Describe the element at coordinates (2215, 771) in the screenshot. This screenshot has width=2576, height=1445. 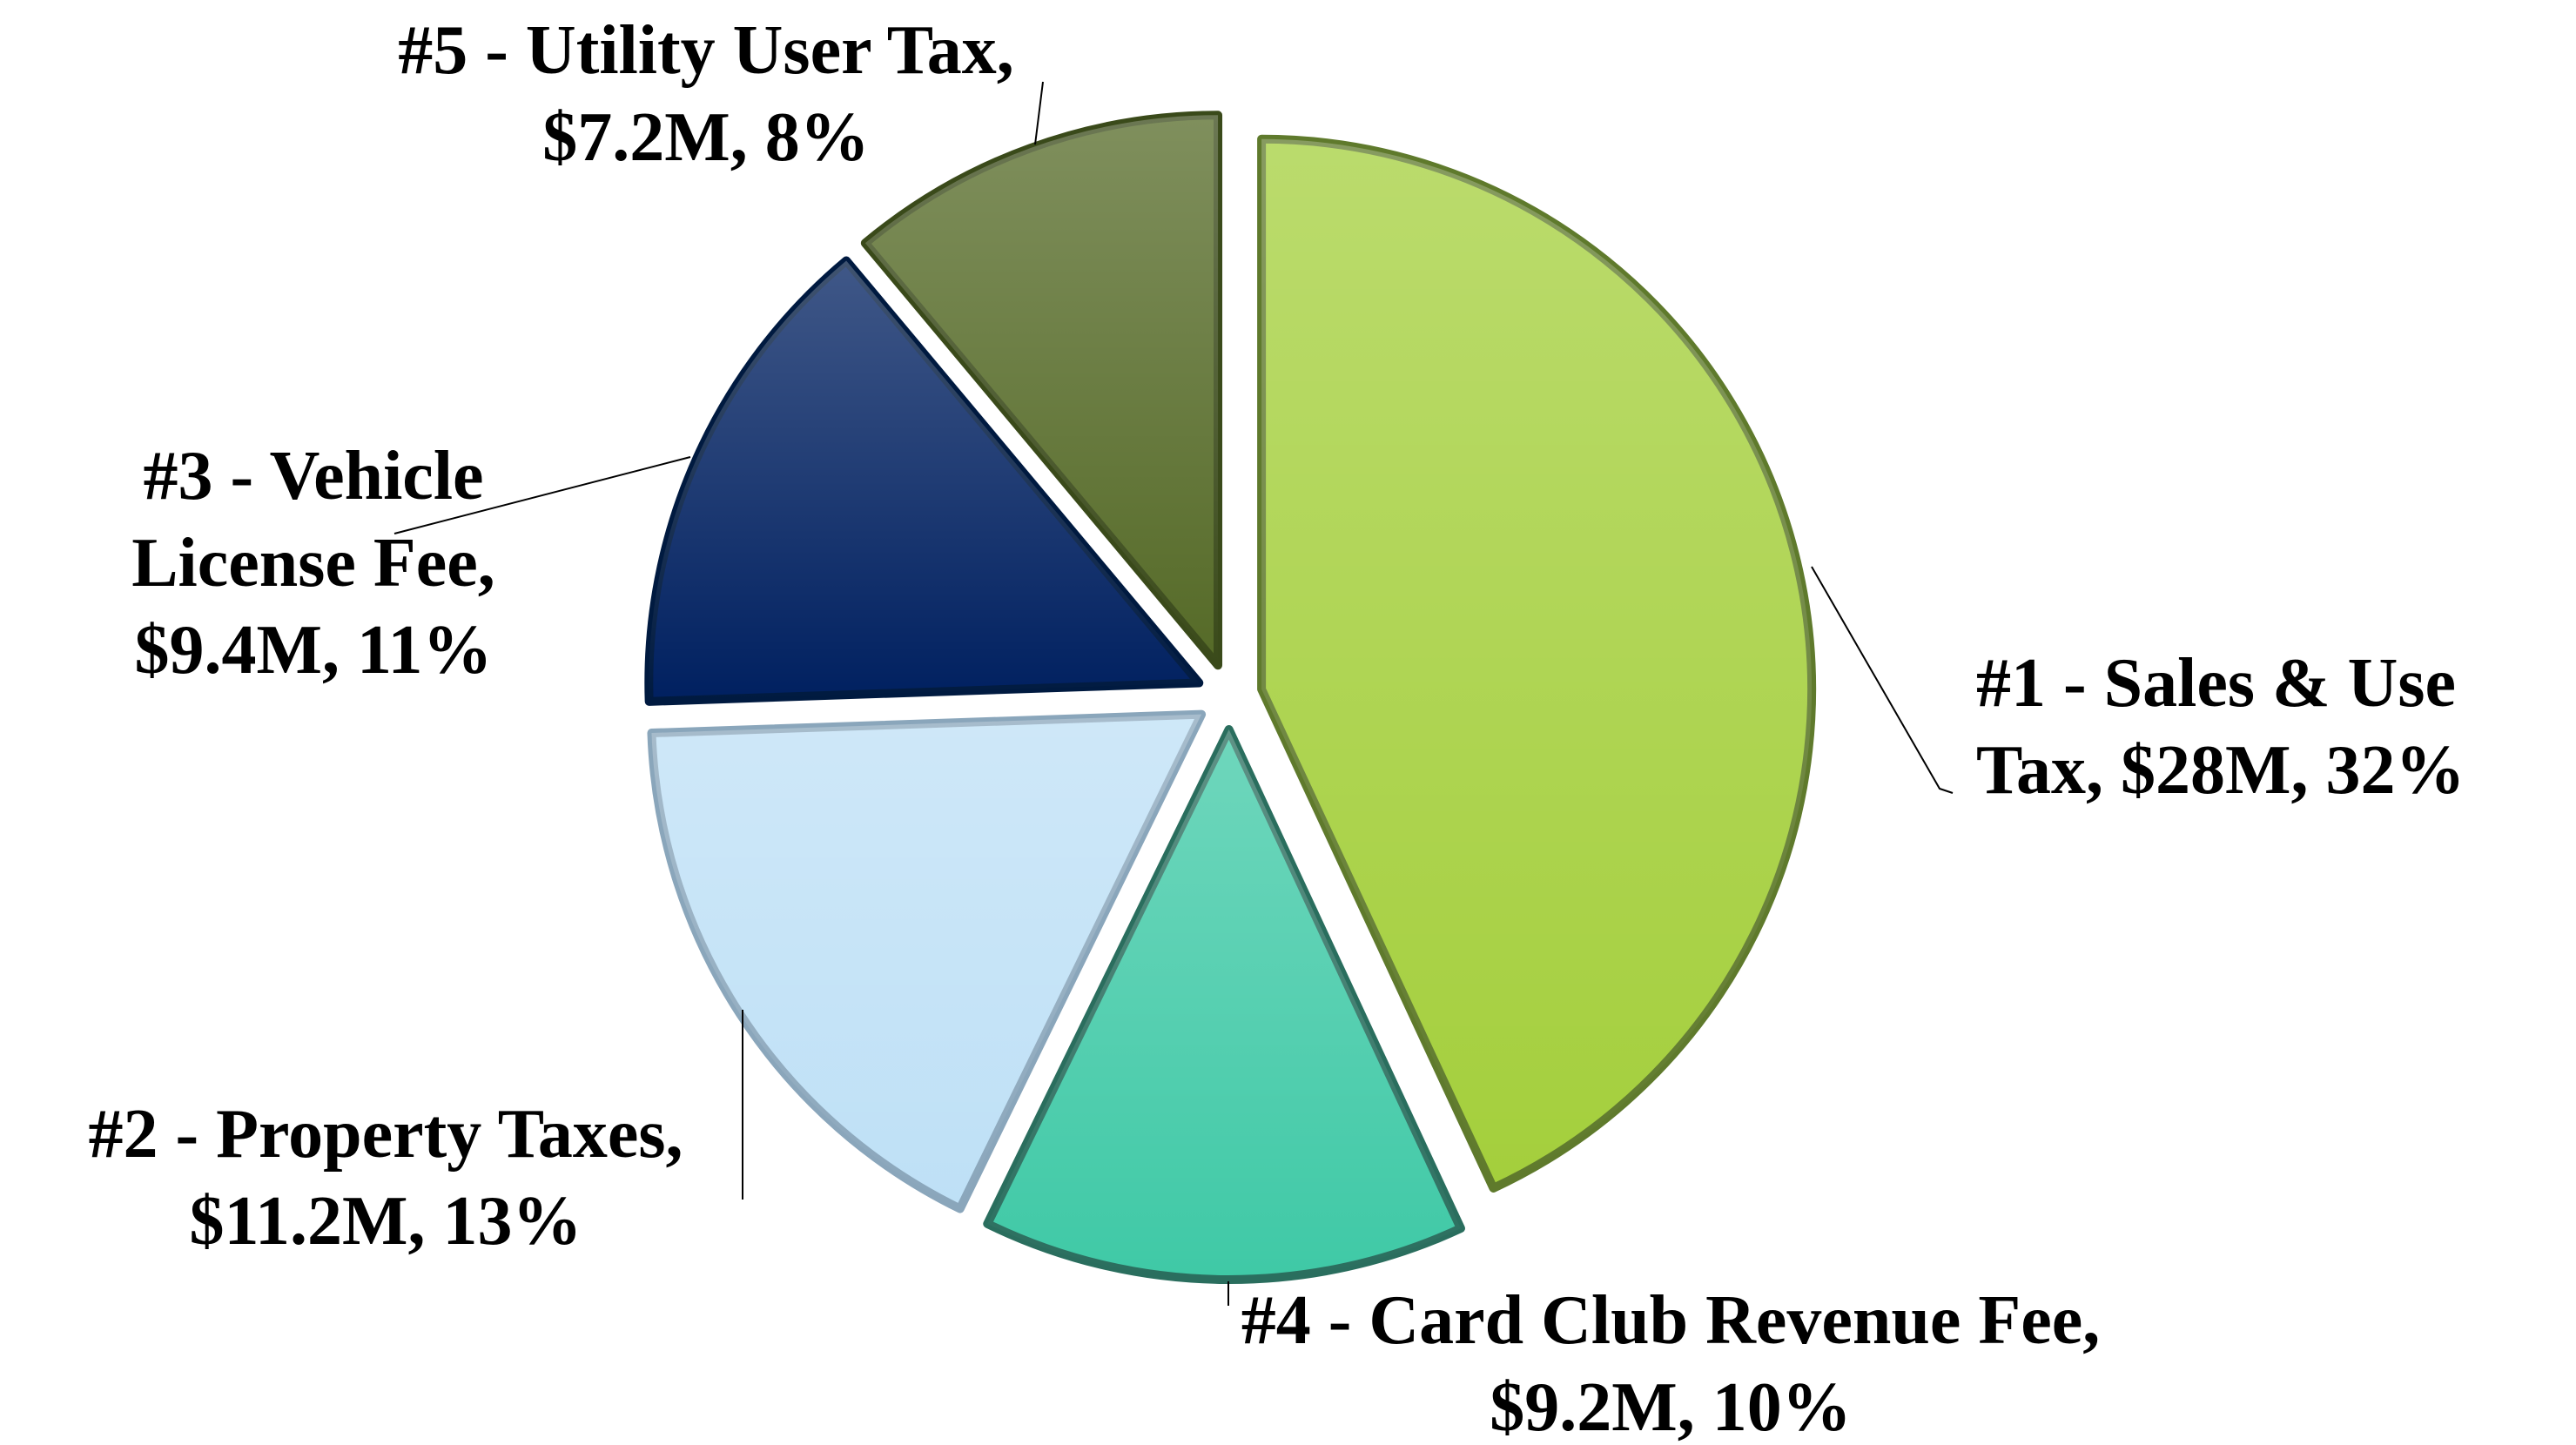
I see `value-label: $28M,` at that location.